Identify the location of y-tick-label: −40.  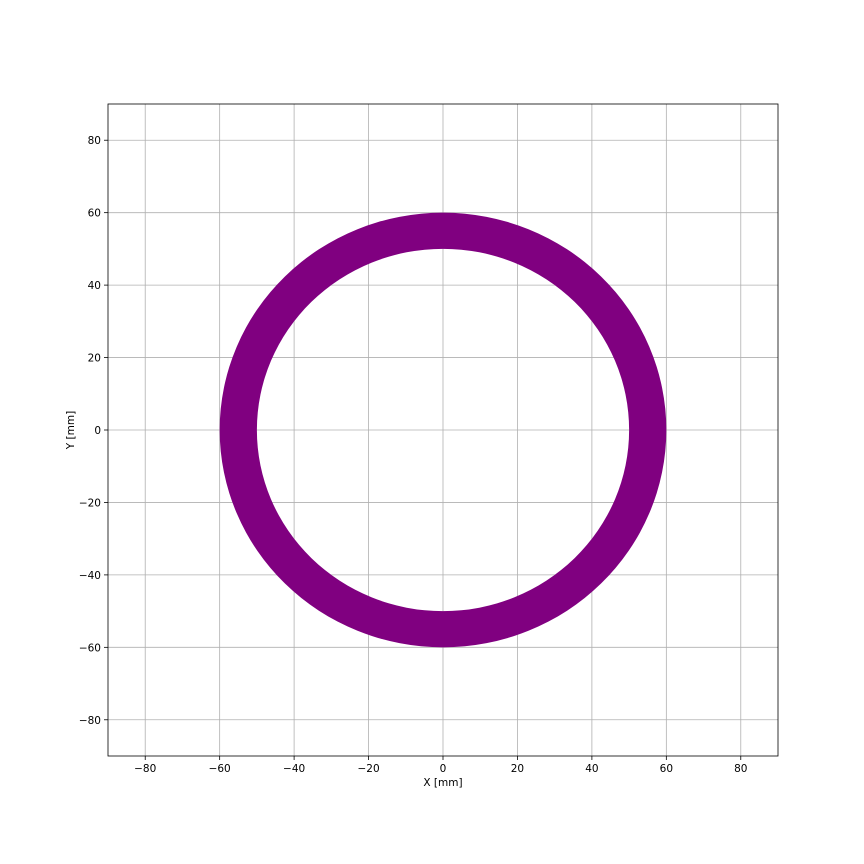
(90, 576).